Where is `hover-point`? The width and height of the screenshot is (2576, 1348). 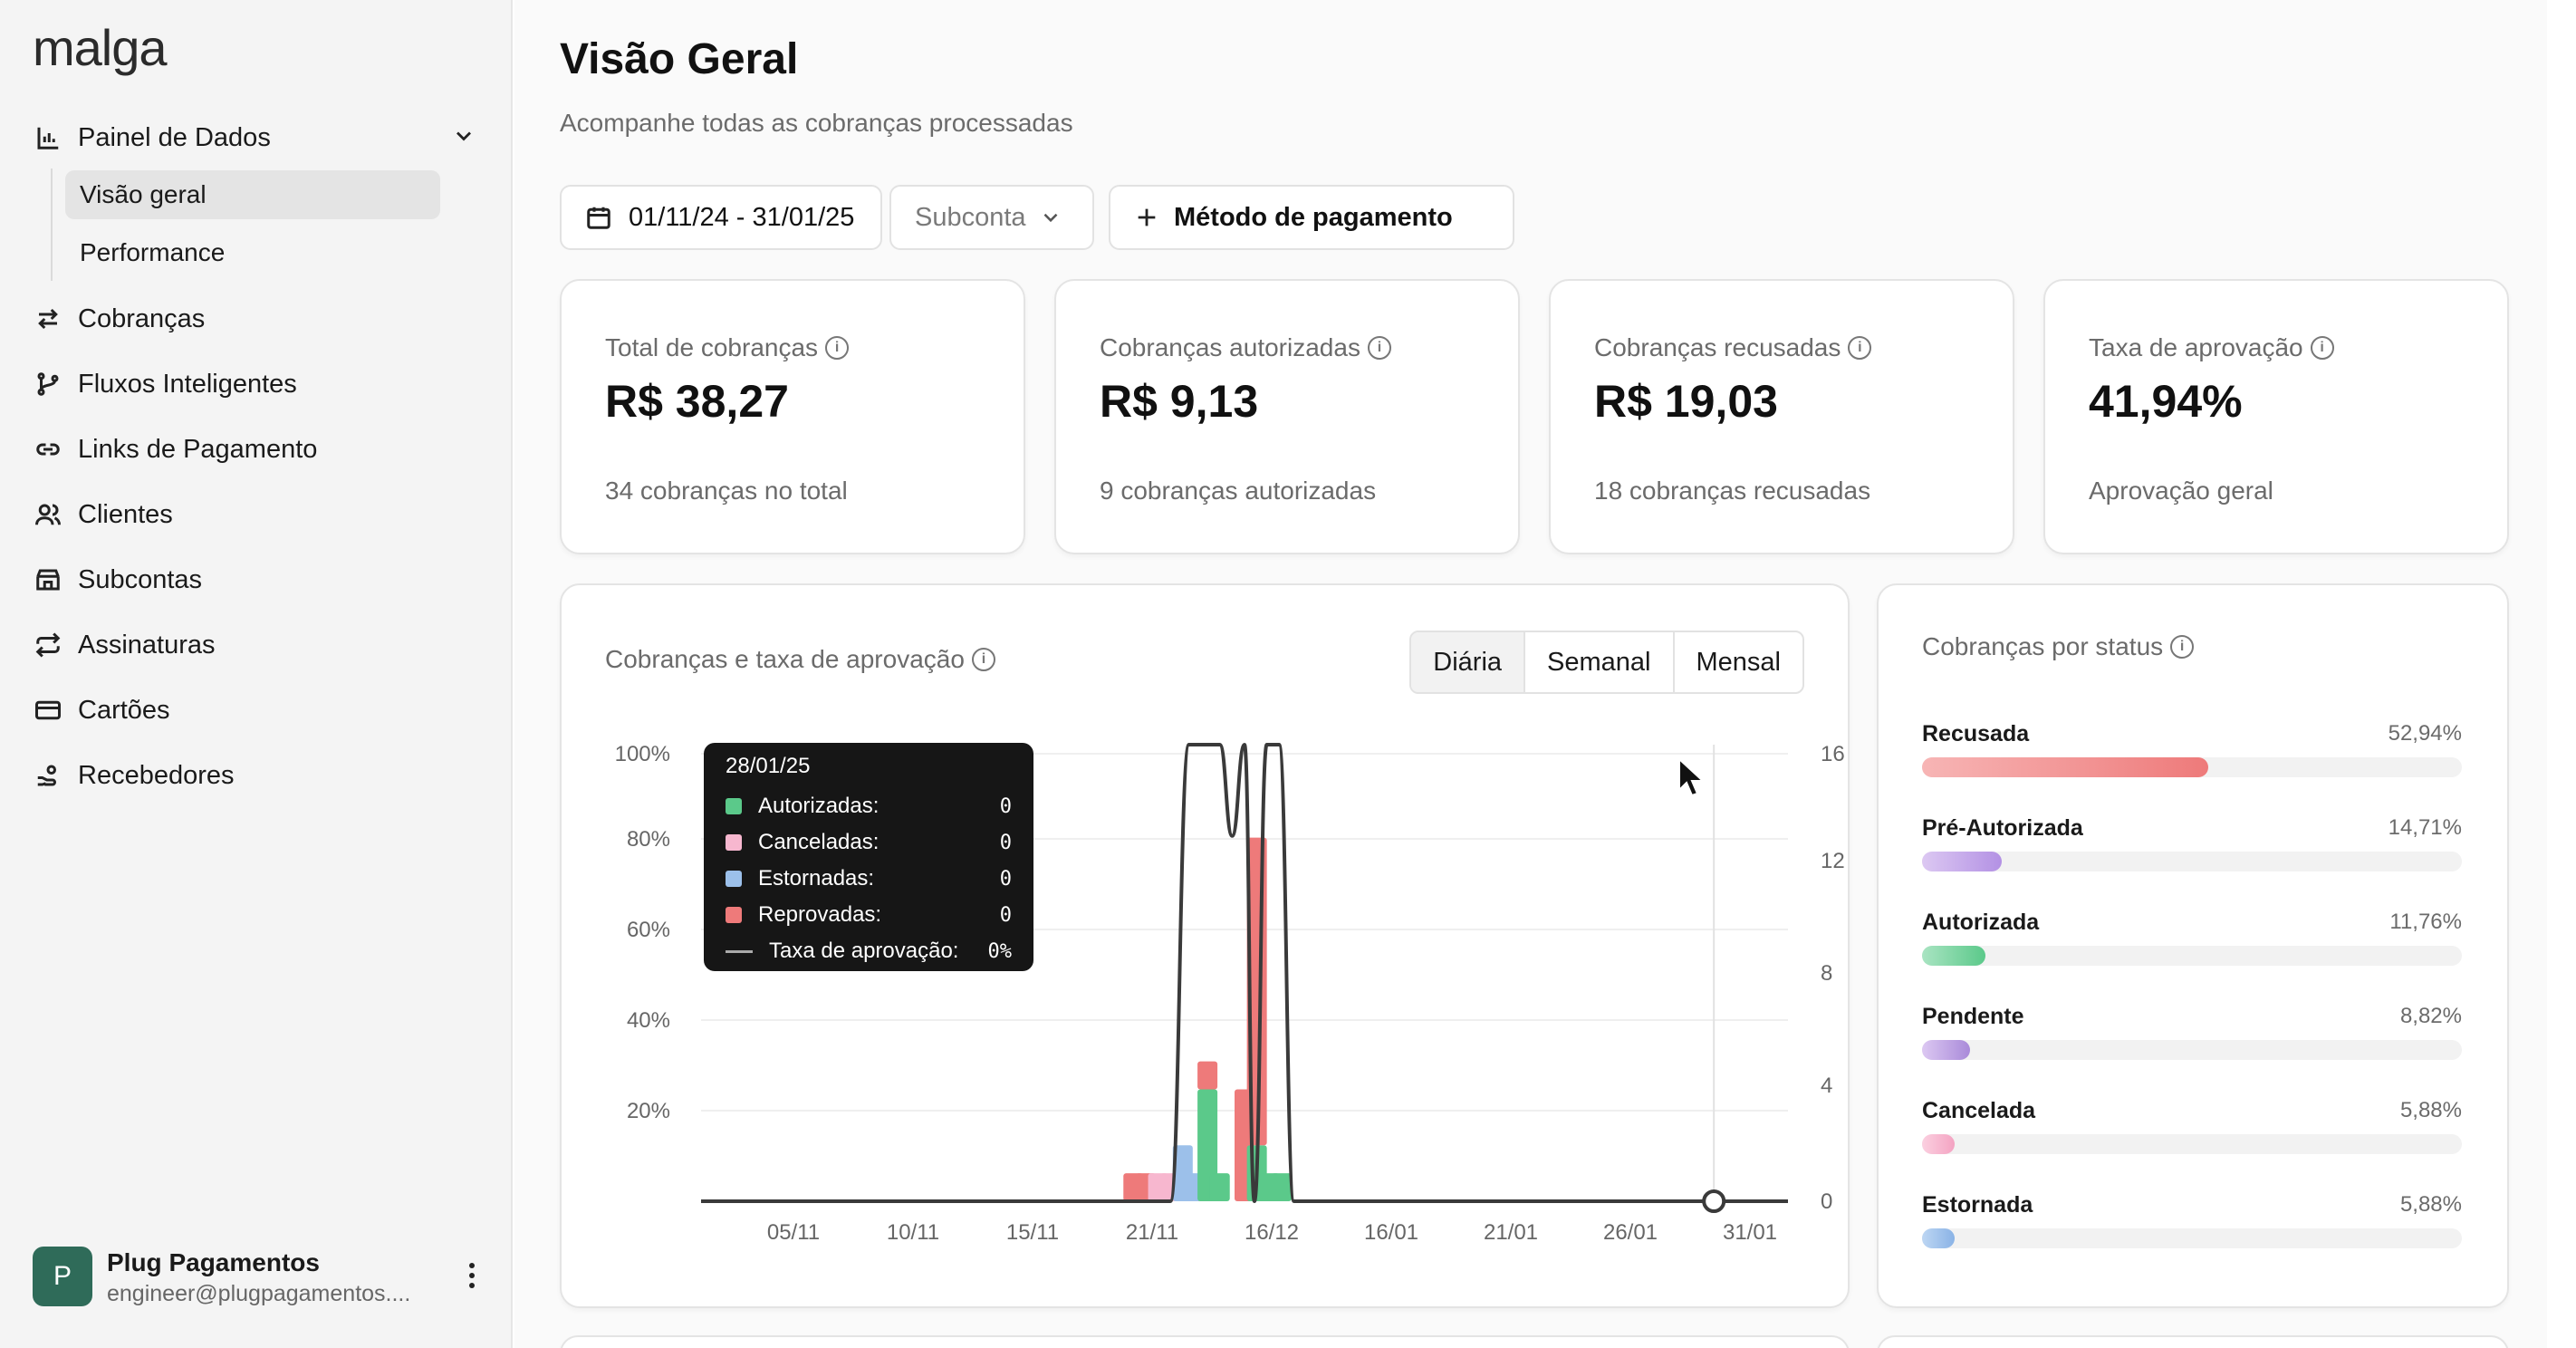
hover-point is located at coordinates (1714, 1201).